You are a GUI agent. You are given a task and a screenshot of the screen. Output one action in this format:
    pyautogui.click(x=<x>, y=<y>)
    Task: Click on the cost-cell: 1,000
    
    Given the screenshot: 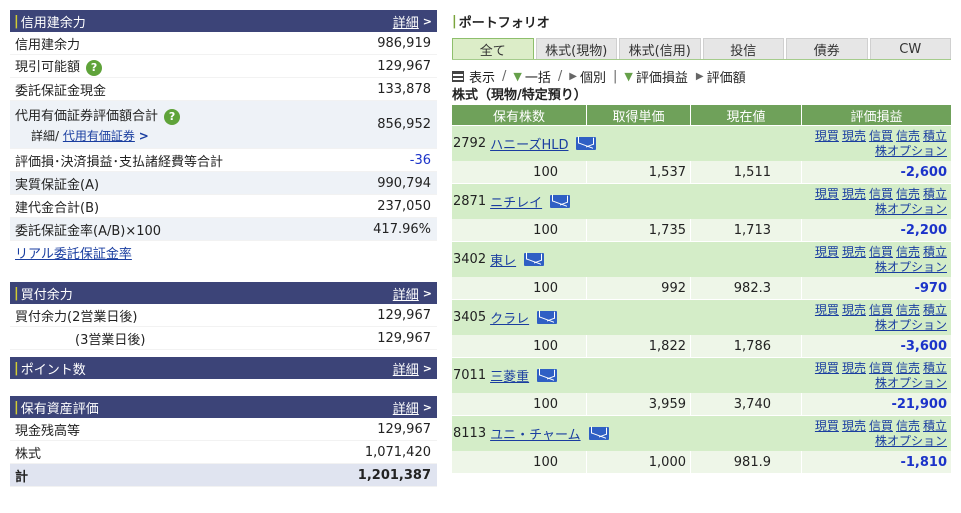 What is the action you would take?
    pyautogui.click(x=639, y=462)
    